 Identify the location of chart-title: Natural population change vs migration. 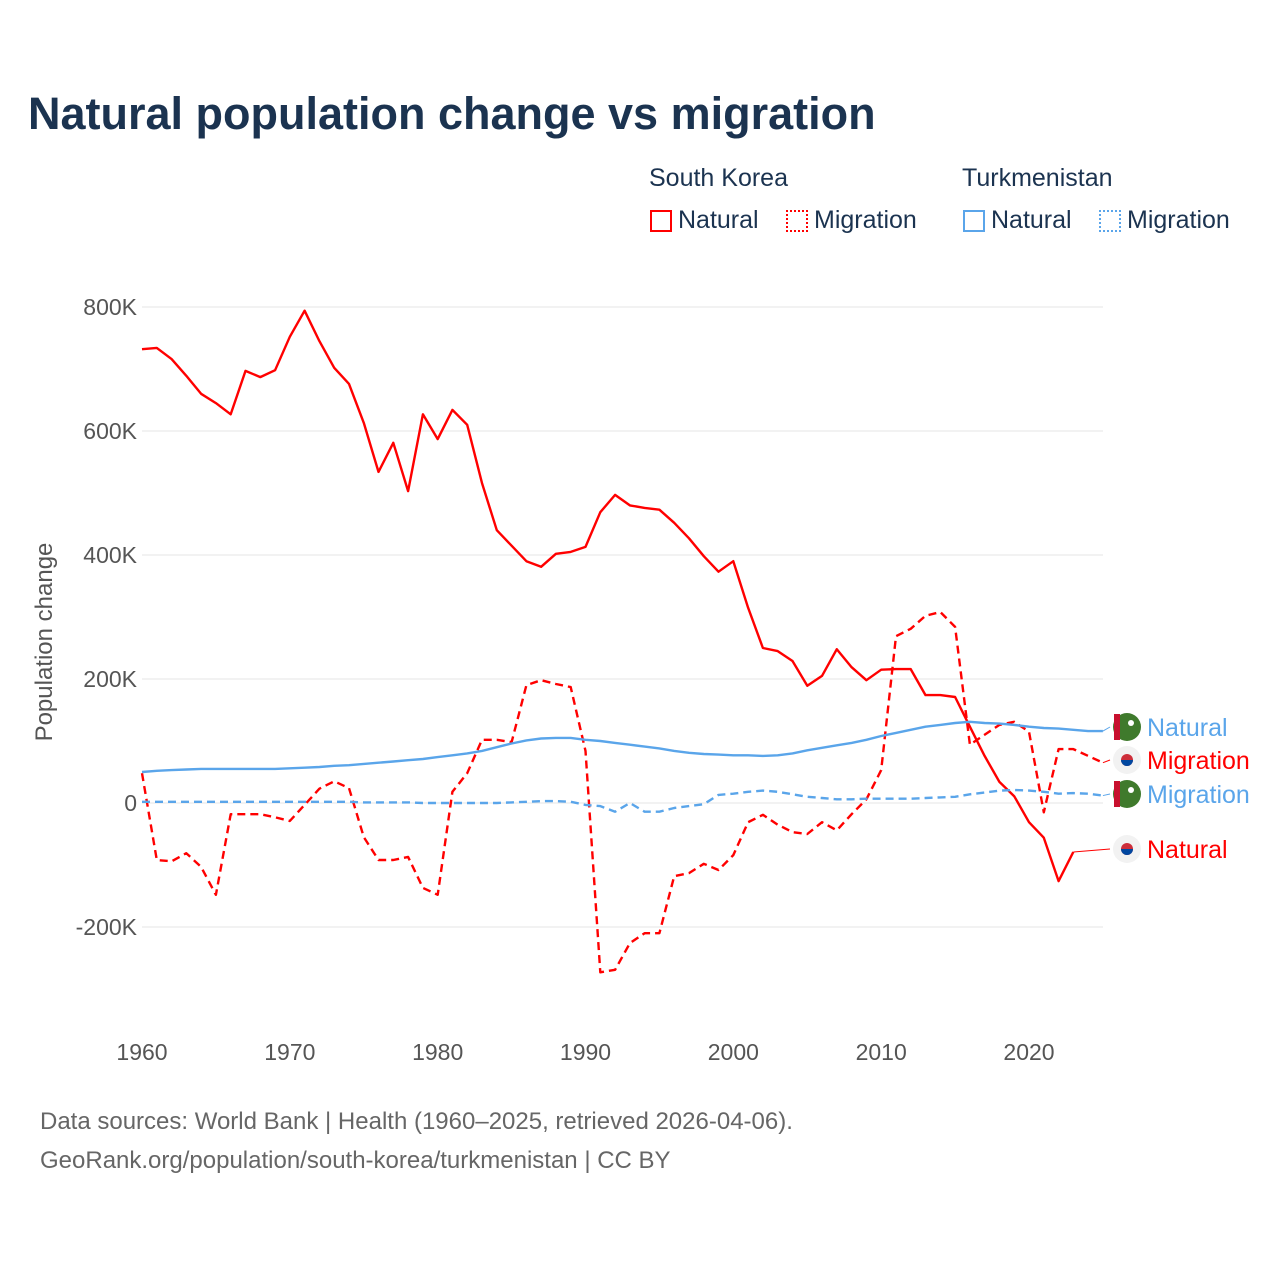
(452, 113).